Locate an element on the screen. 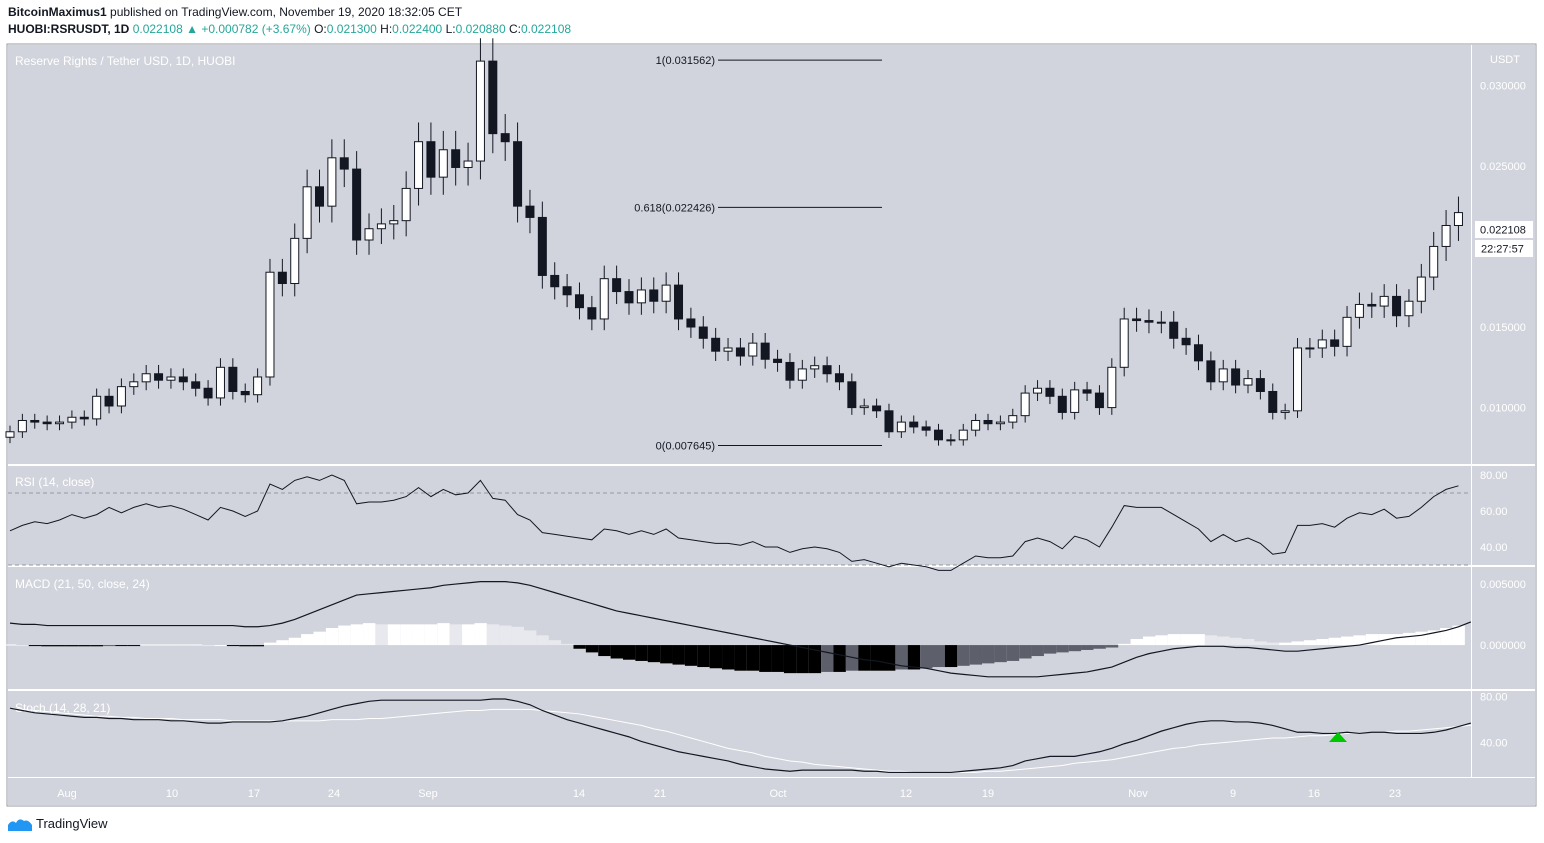 Image resolution: width=1544 pixels, height=843 pixels. time-tick-label: 10 is located at coordinates (172, 794).